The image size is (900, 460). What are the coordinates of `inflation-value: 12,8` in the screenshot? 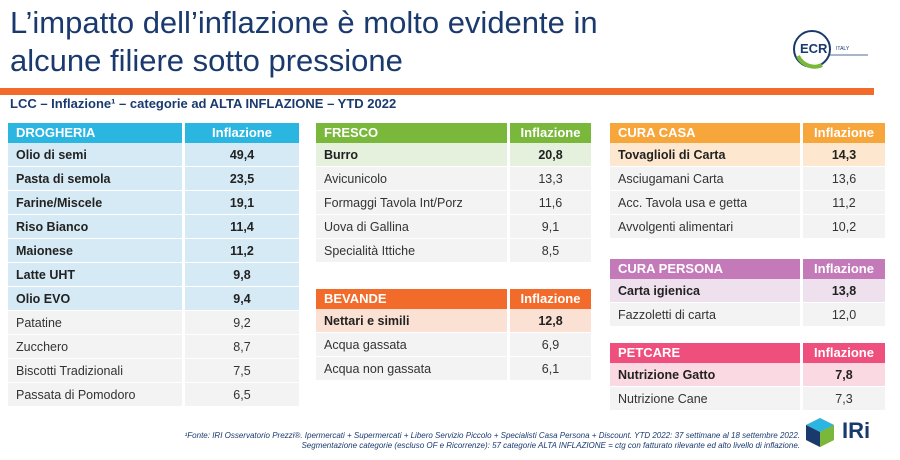 It's located at (549, 321).